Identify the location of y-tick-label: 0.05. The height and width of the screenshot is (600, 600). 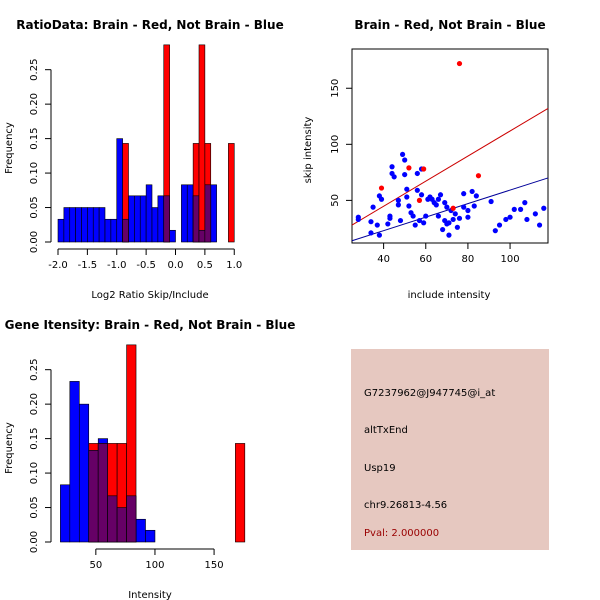
(34, 507).